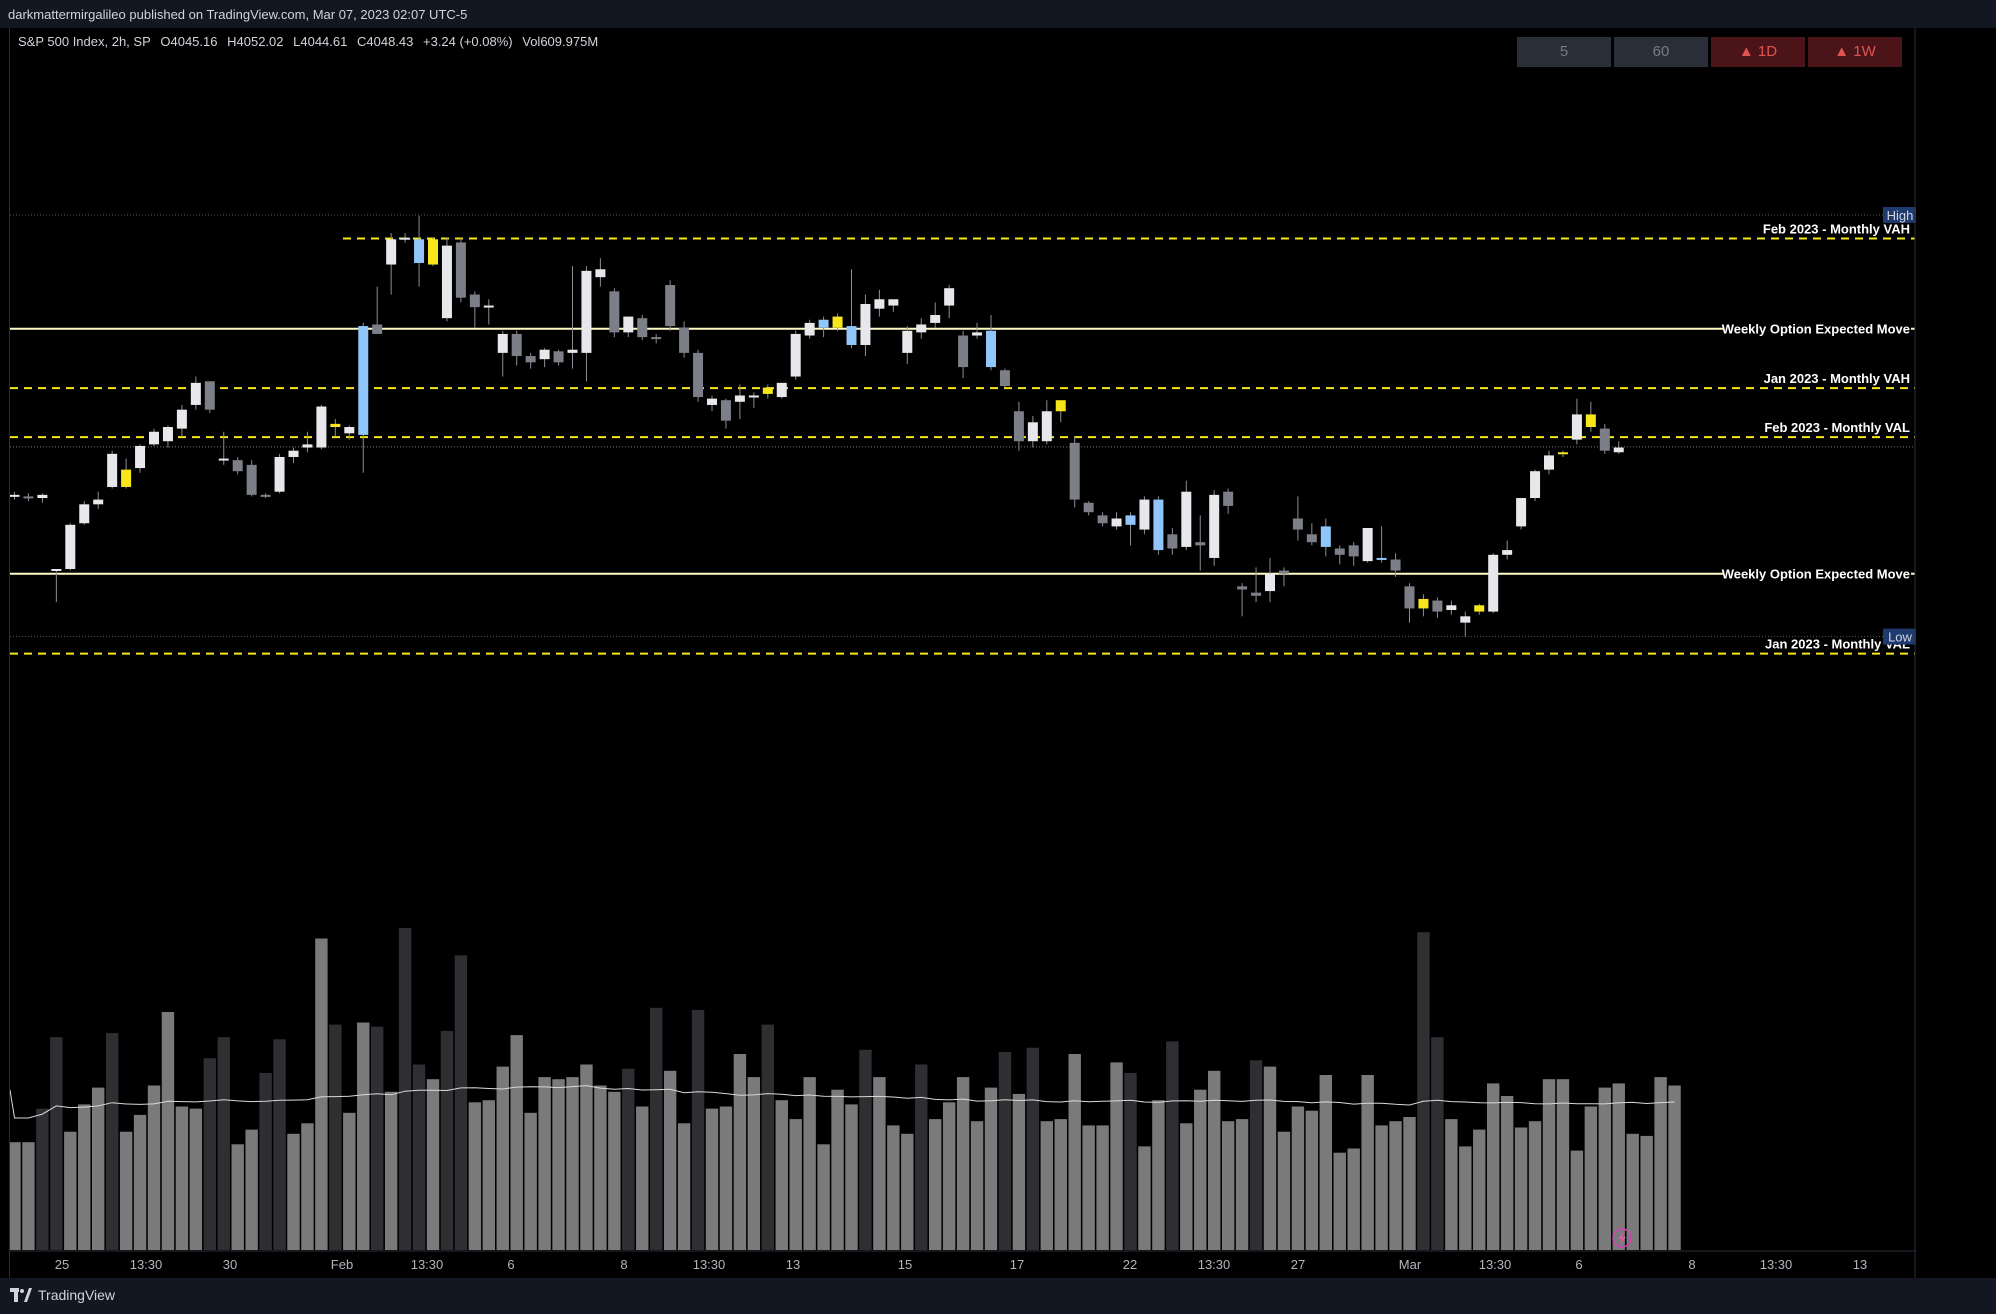 The height and width of the screenshot is (1314, 1996). I want to click on x-tick-label: 25, so click(62, 1264).